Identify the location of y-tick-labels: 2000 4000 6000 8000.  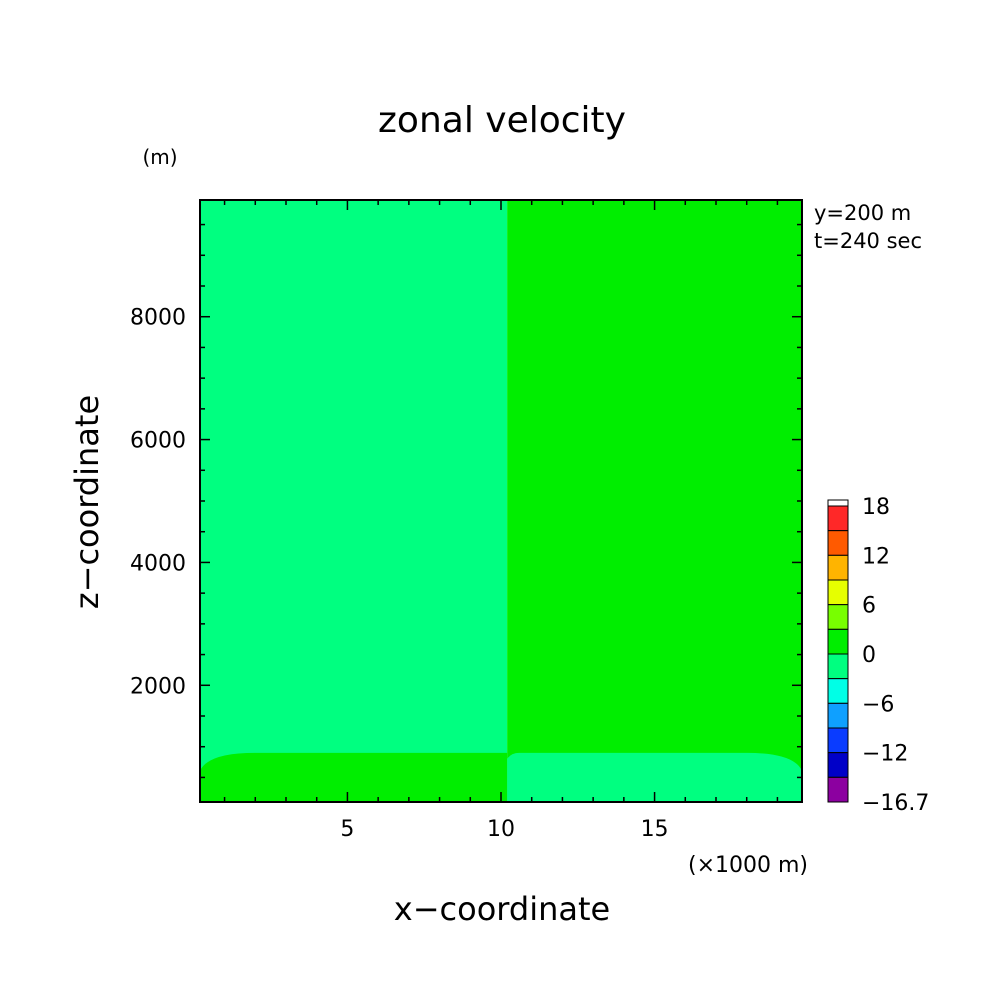
(158, 503).